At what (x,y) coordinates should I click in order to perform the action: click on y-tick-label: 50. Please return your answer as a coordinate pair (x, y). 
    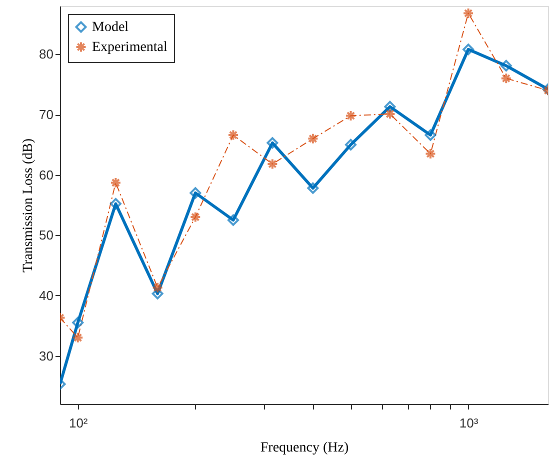
    Looking at the image, I should click on (46, 235).